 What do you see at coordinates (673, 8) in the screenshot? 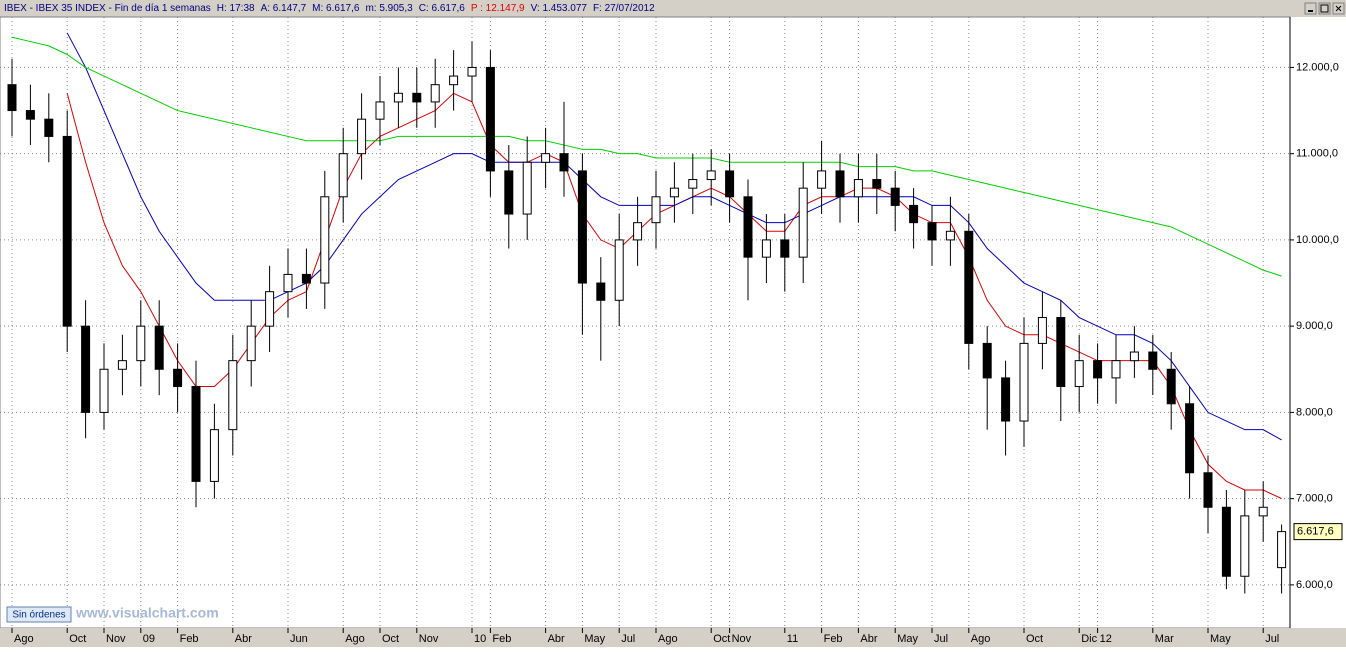
I see `header-bar` at bounding box center [673, 8].